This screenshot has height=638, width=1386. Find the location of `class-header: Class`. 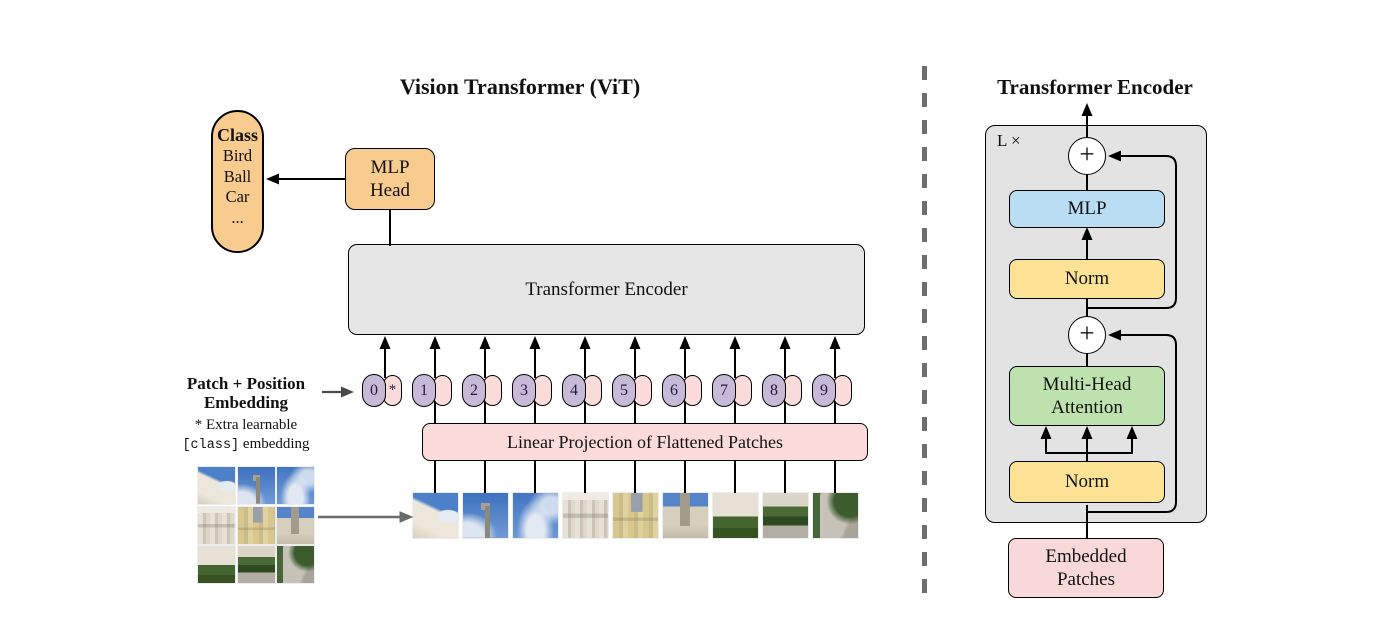

class-header: Class is located at coordinates (237, 135).